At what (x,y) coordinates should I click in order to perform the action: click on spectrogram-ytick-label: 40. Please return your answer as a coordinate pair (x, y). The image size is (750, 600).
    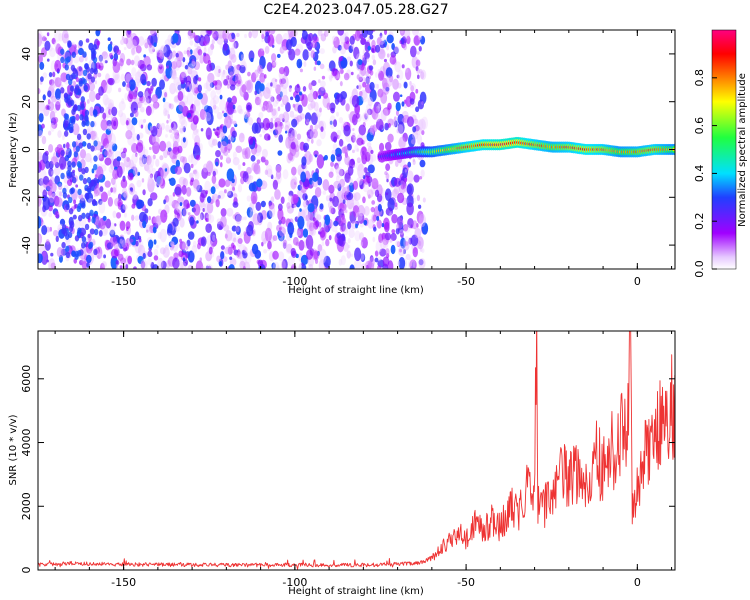
    Looking at the image, I should click on (26, 54).